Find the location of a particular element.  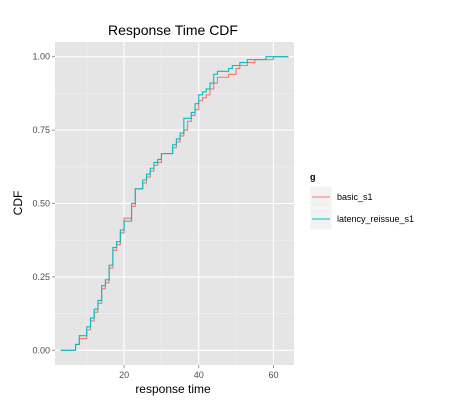

legend-label: basic_s1 is located at coordinates (355, 197).